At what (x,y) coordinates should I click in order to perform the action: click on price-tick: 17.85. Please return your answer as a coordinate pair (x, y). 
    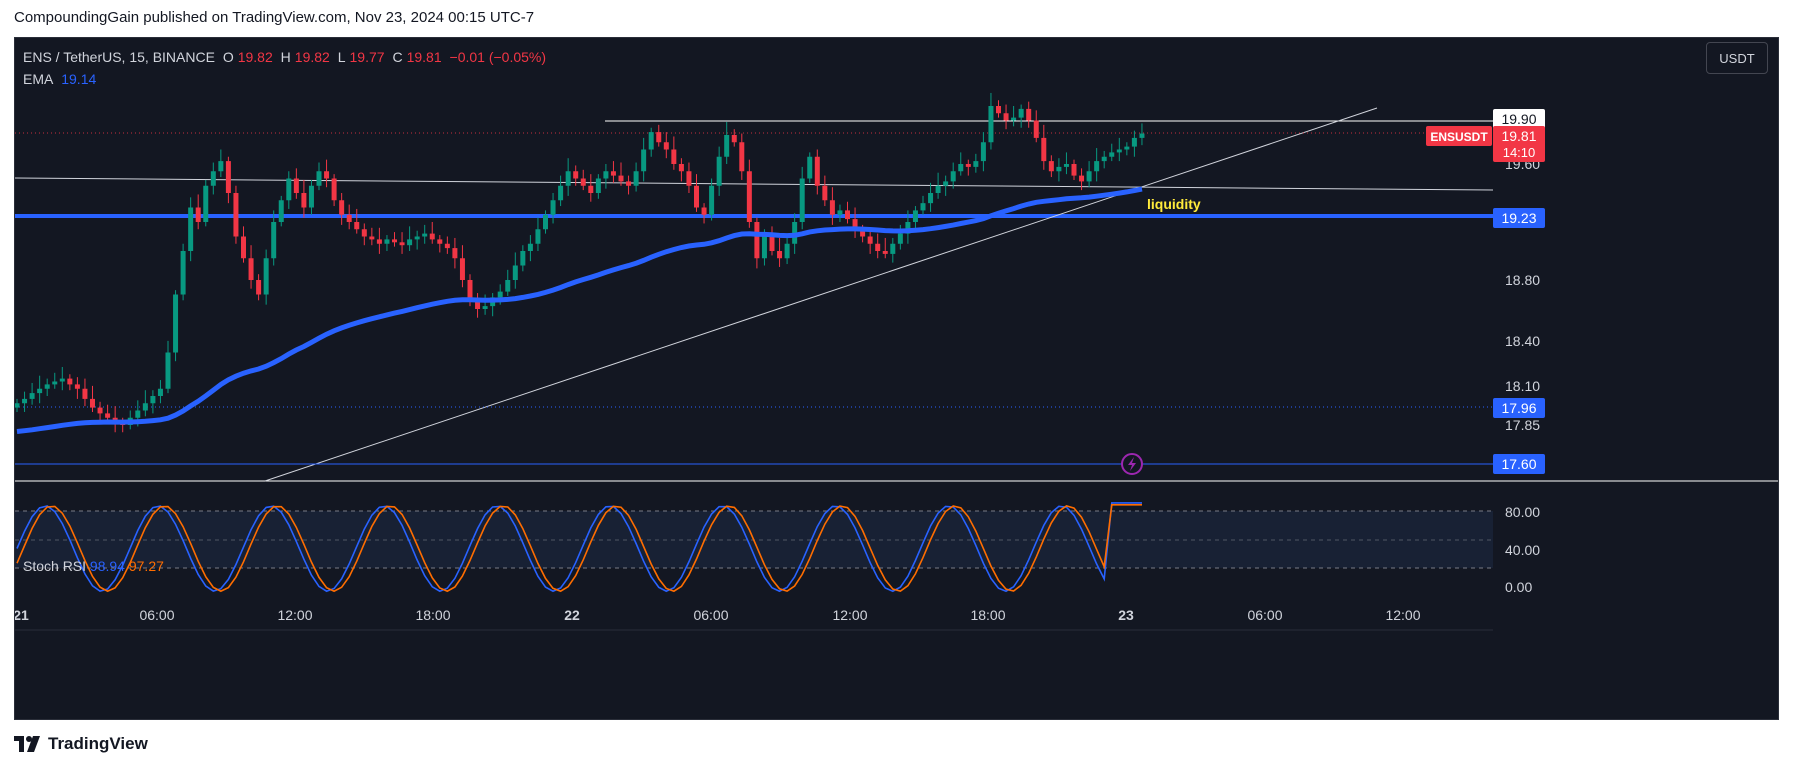
    Looking at the image, I should click on (1522, 425).